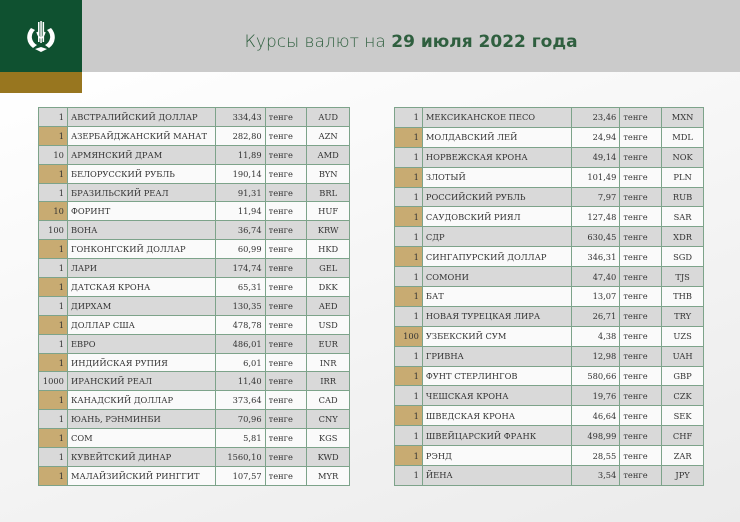 The image size is (740, 522). What do you see at coordinates (549, 157) in the screenshot?
I see `rate-row: 1 НОРВЕЖСКАЯ КРОНА 49,14 тенге NOK` at bounding box center [549, 157].